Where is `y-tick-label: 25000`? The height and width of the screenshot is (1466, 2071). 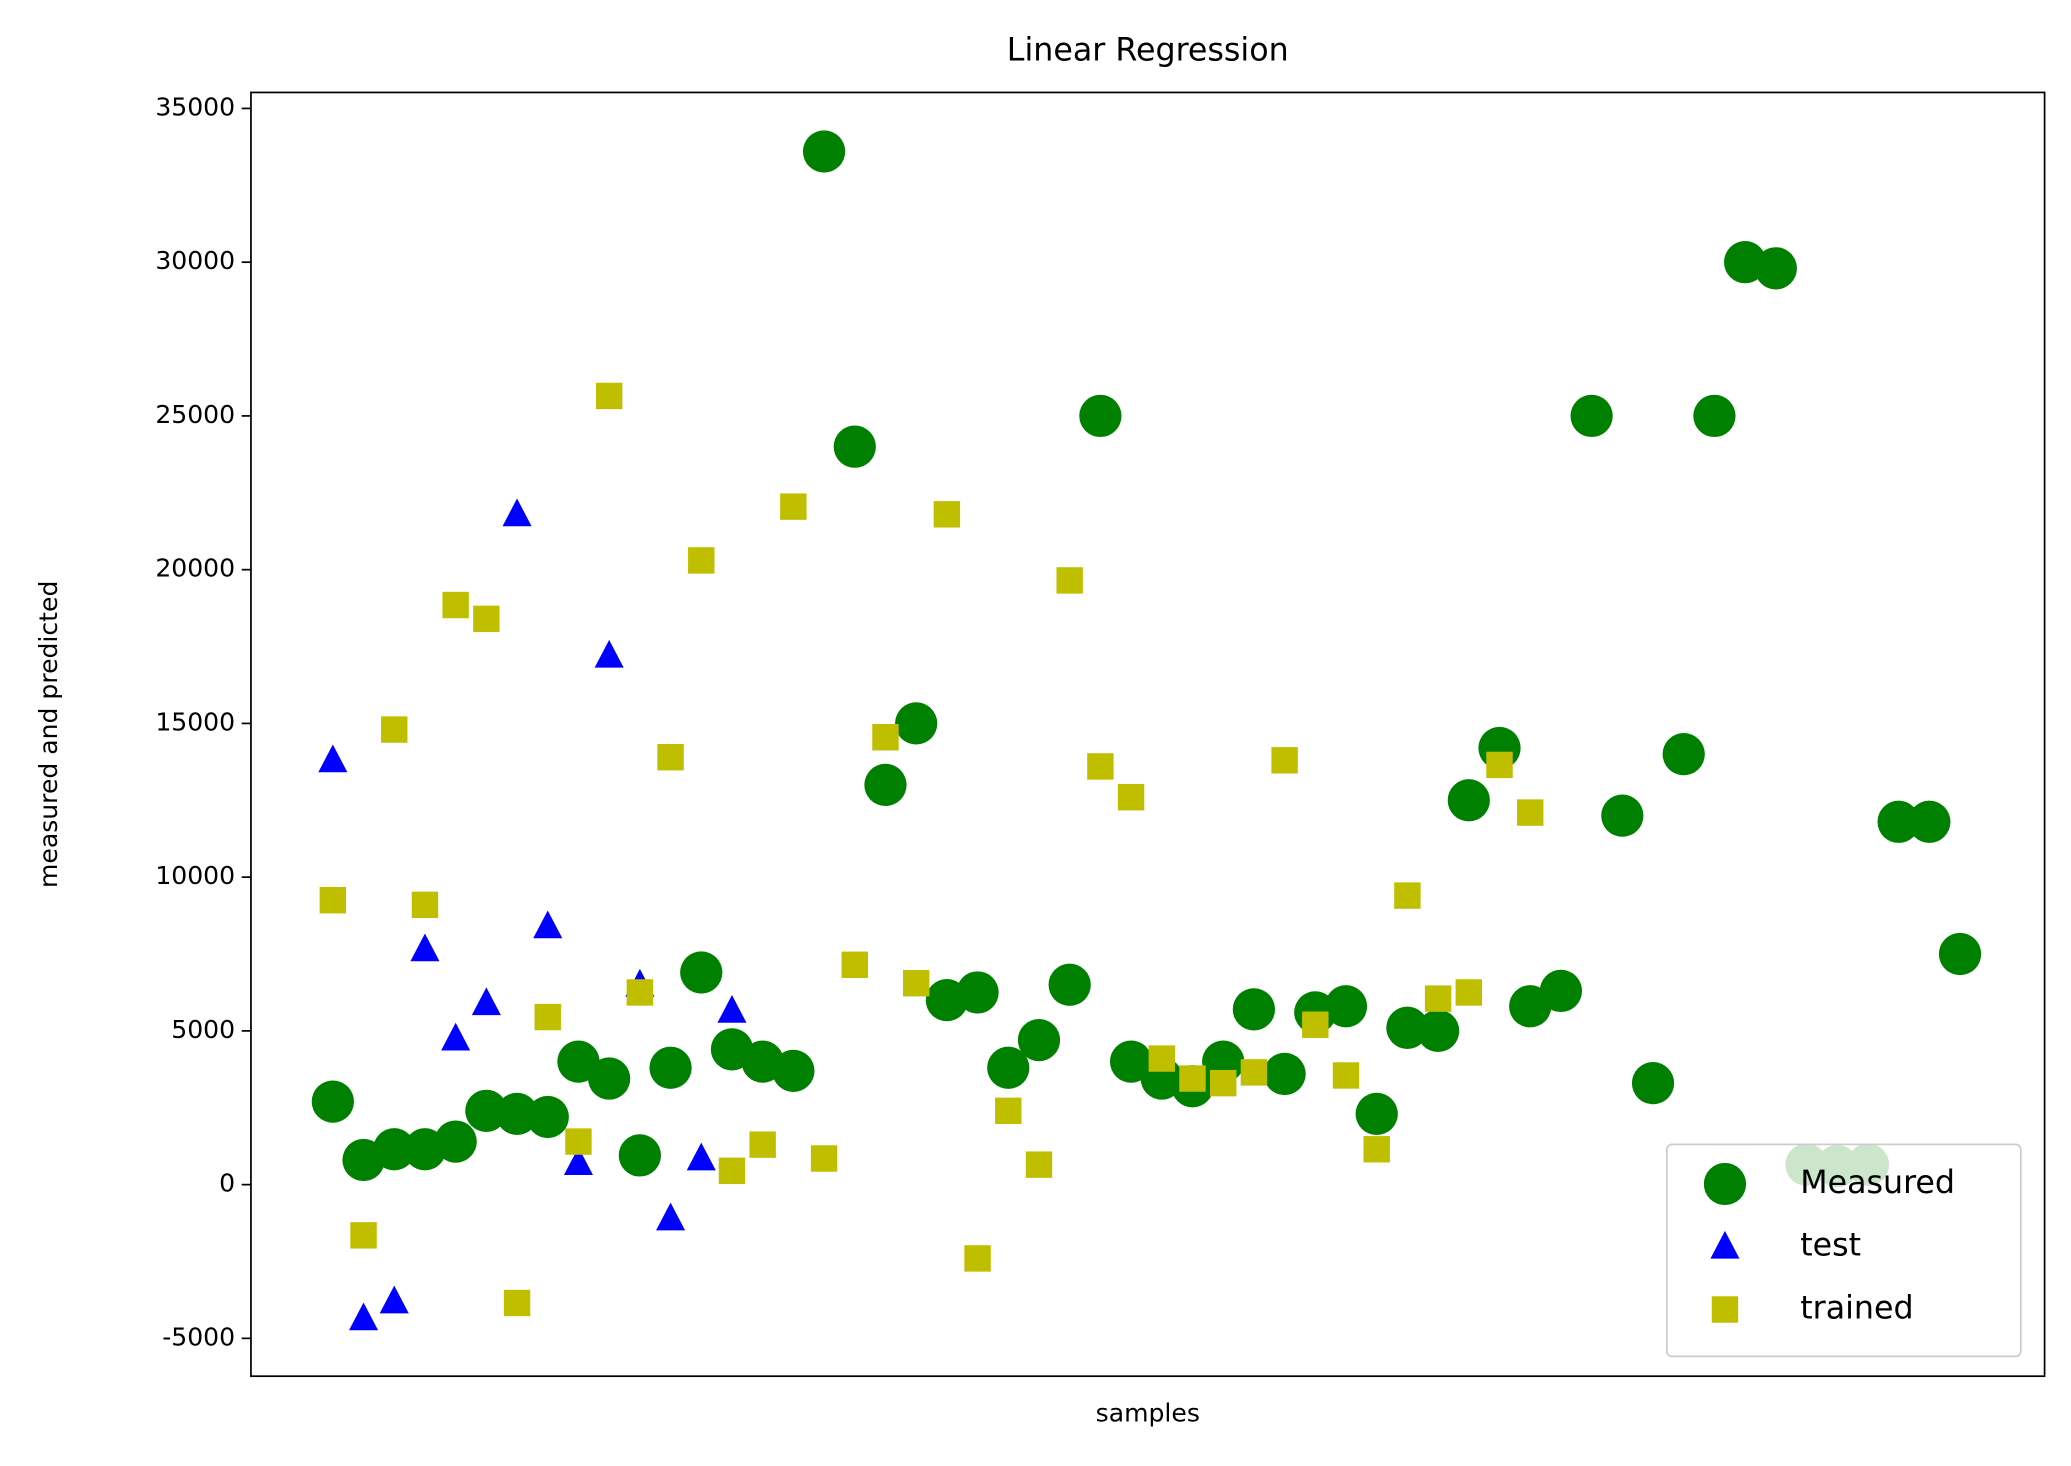 y-tick-label: 25000 is located at coordinates (195, 414).